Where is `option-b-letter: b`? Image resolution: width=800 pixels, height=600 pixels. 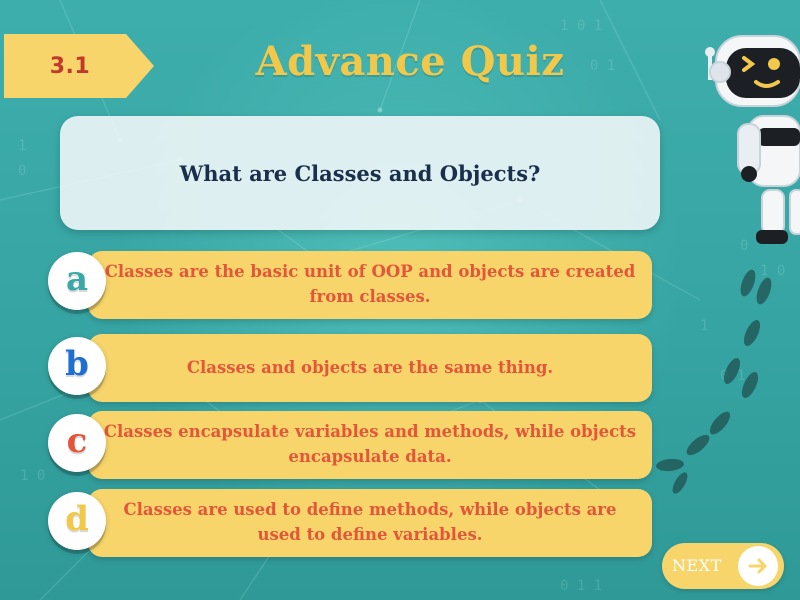 option-b-letter: b is located at coordinates (77, 364).